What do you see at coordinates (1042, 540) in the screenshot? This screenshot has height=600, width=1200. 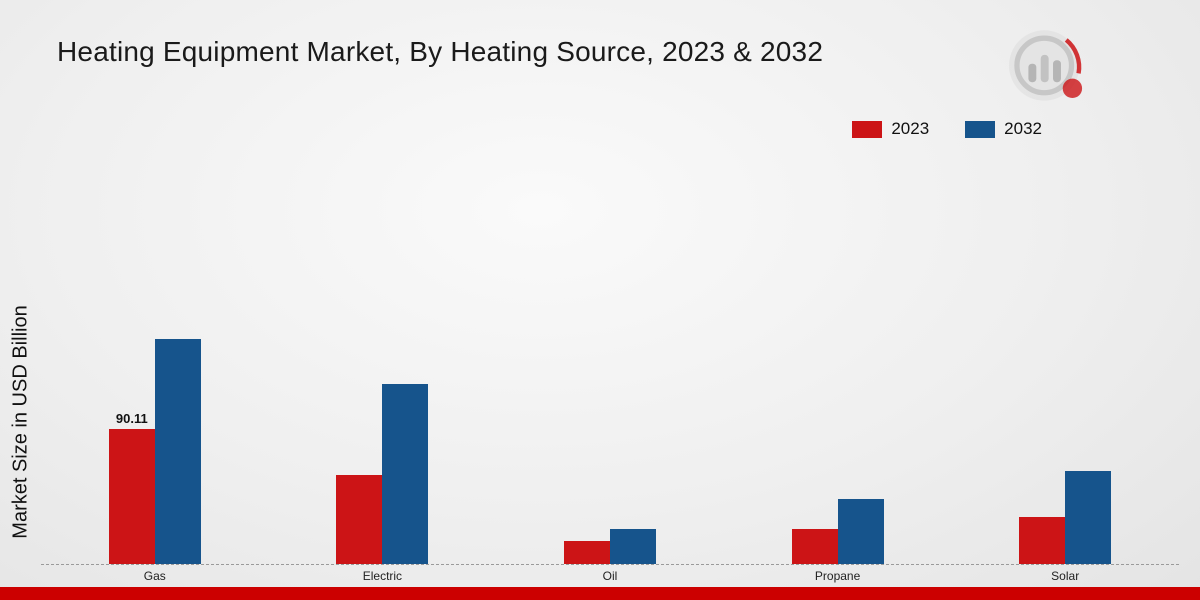 I see `bar-2023-solar` at bounding box center [1042, 540].